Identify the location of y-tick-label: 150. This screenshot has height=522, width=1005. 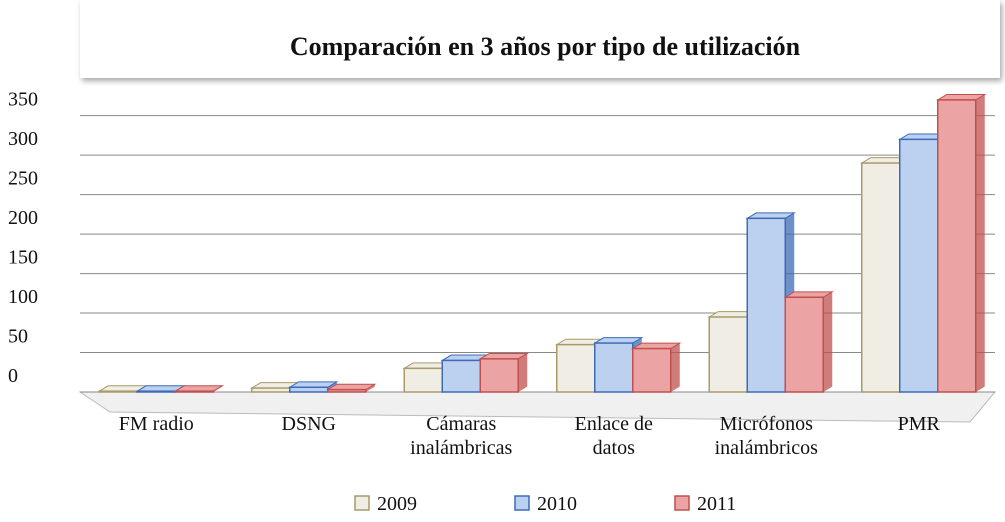
(23, 258).